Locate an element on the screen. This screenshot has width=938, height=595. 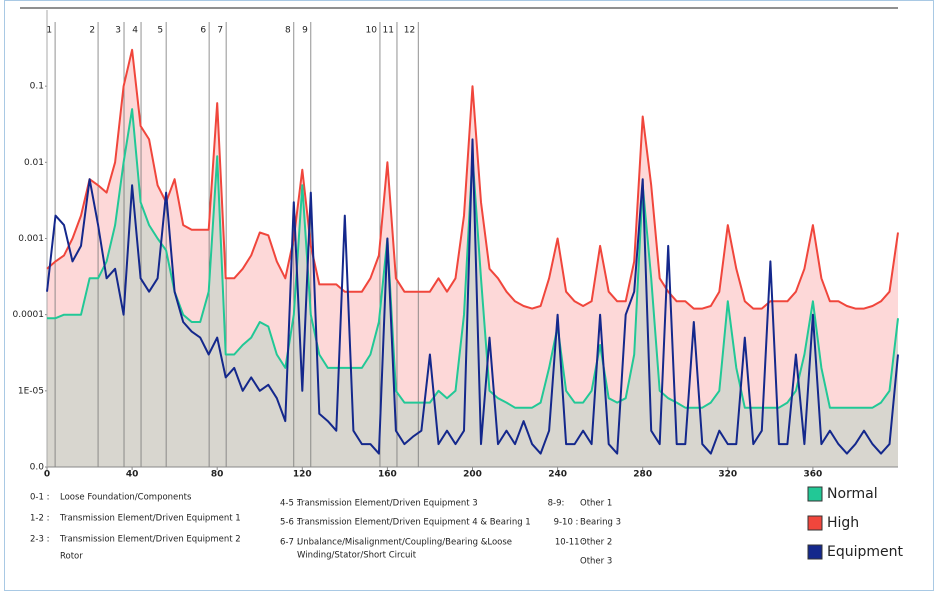
band-marker-label: 9 is located at coordinates (305, 31).